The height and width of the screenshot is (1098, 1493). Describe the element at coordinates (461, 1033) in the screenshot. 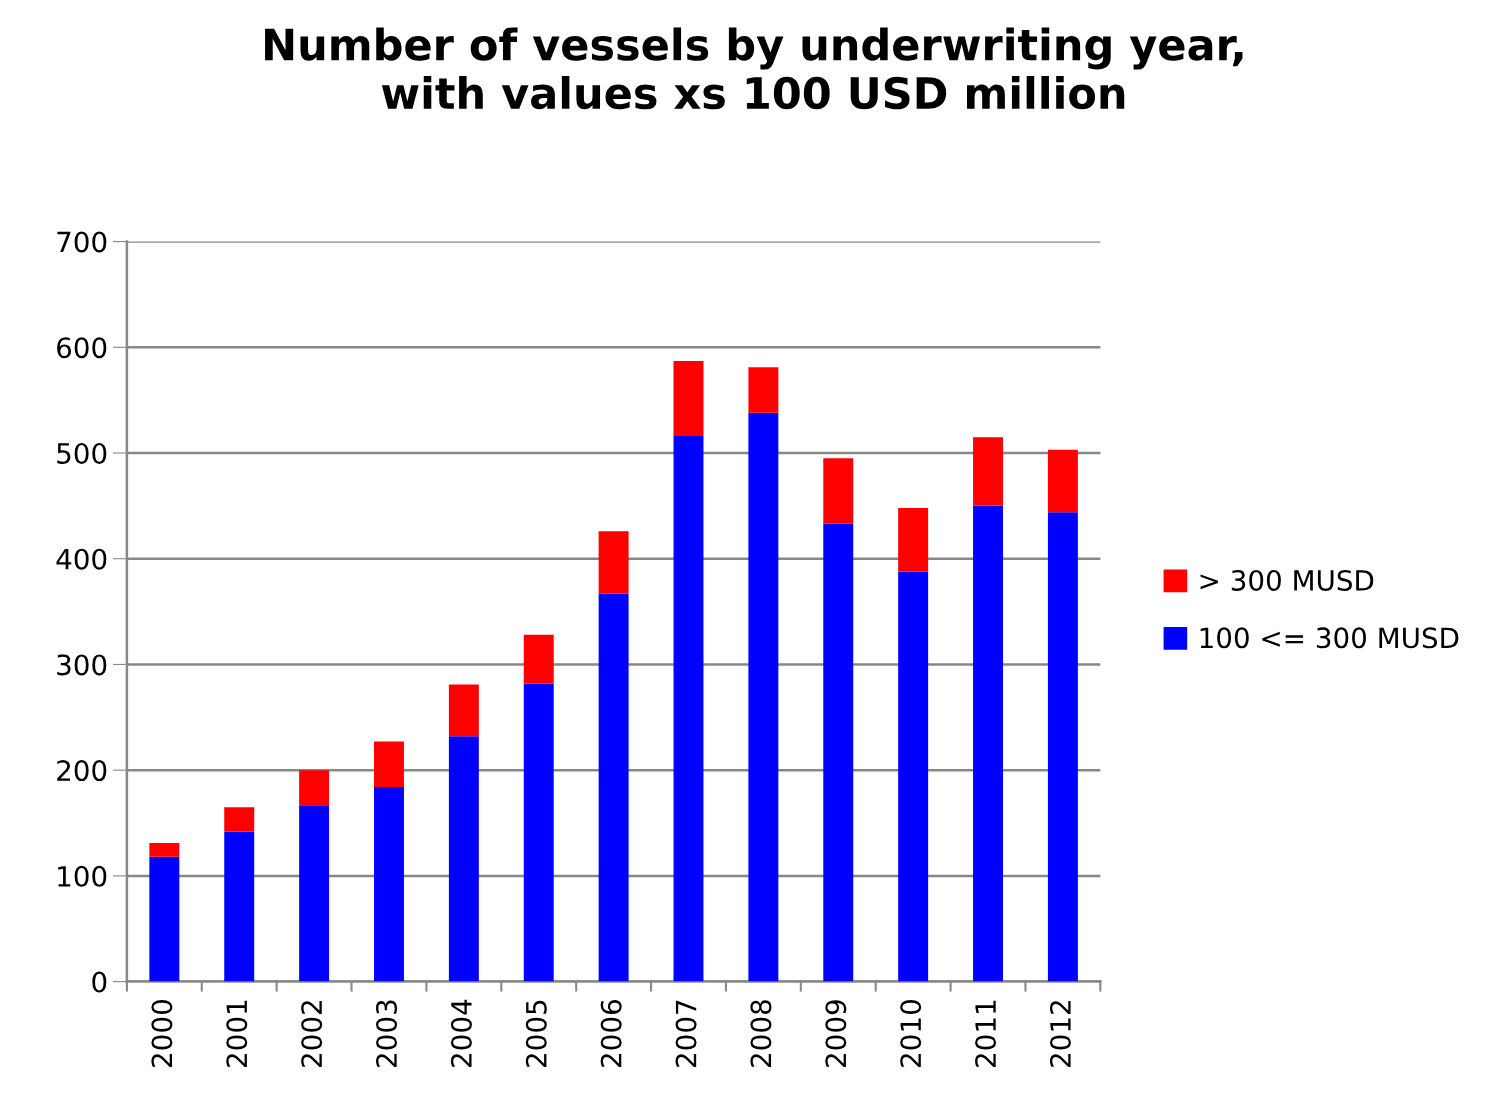

I see `x-tick-label: 2004` at that location.